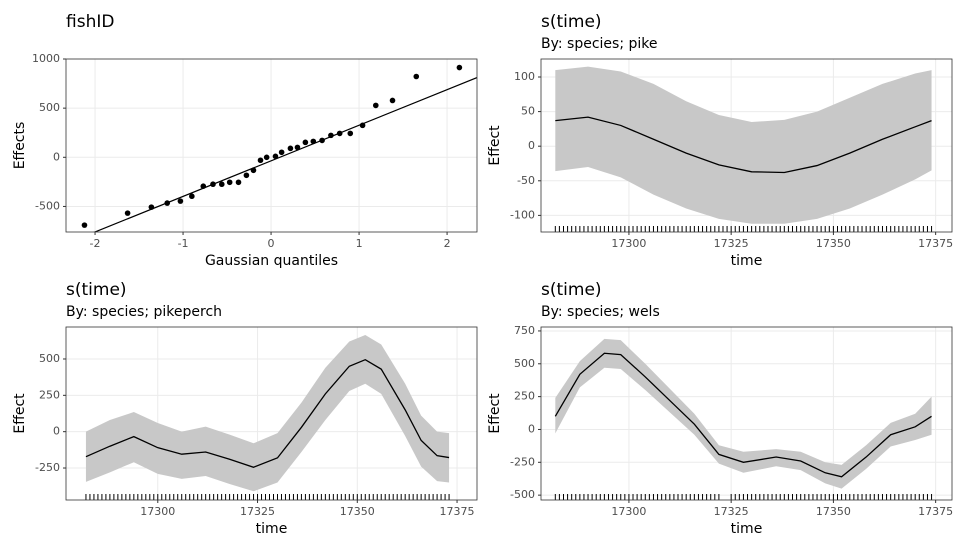 The width and height of the screenshot is (967, 552). I want to click on y-tick-label: 750, so click(524, 330).